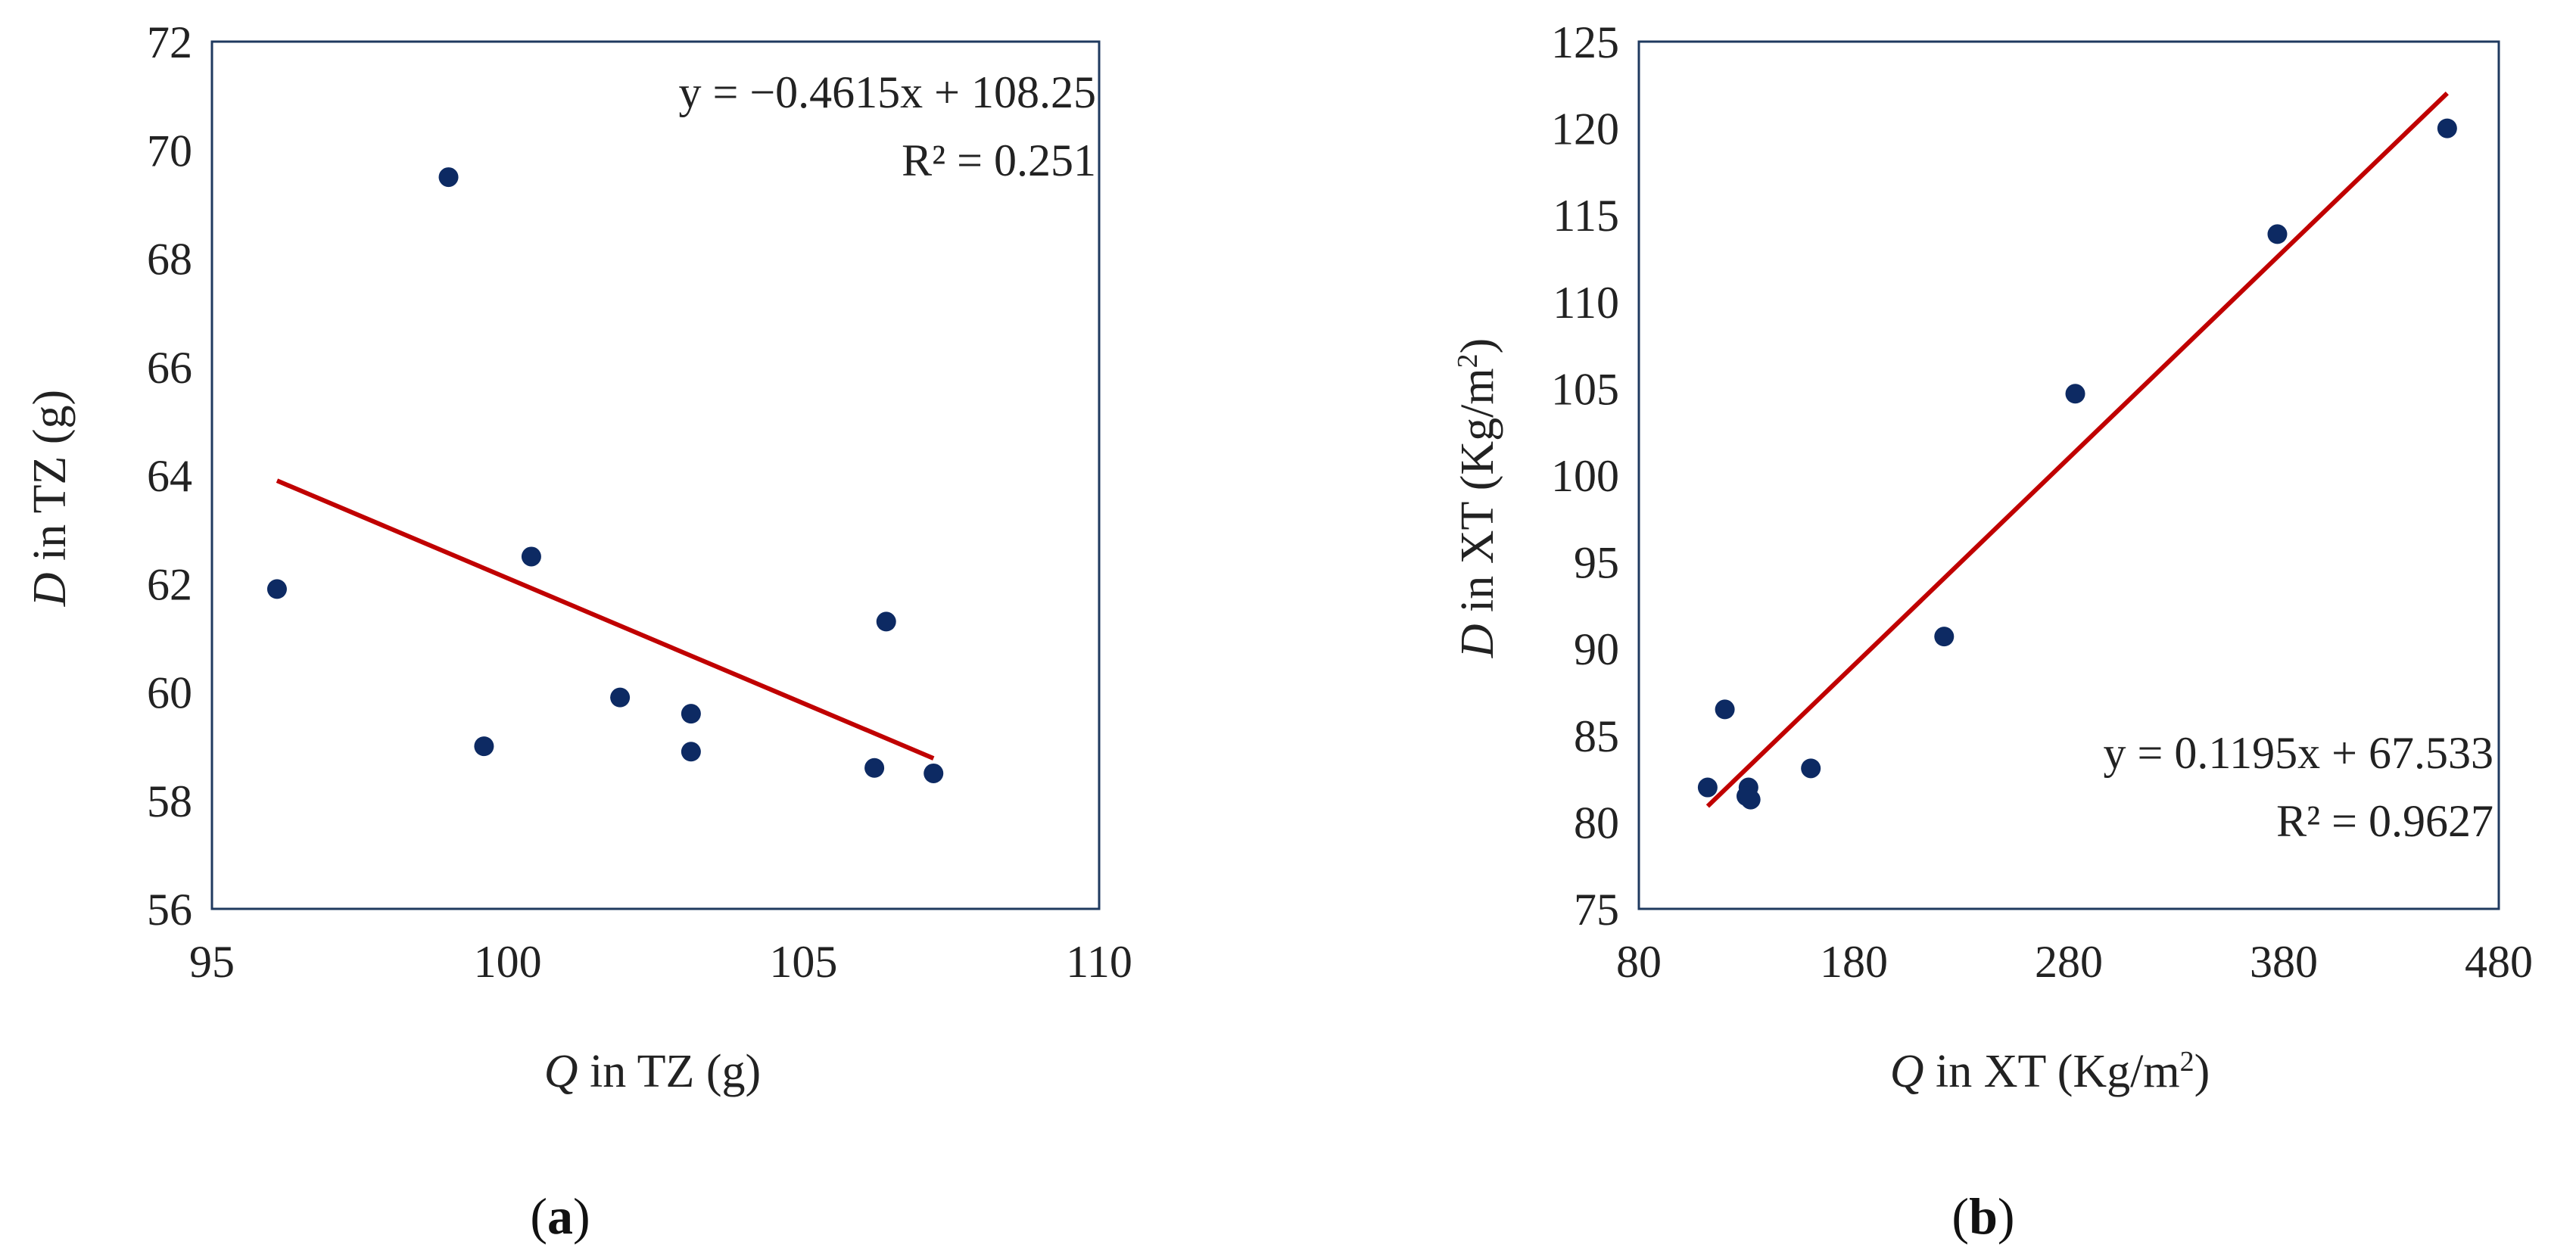 The width and height of the screenshot is (2576, 1260). Describe the element at coordinates (605, 475) in the screenshot. I see `points-a` at that location.